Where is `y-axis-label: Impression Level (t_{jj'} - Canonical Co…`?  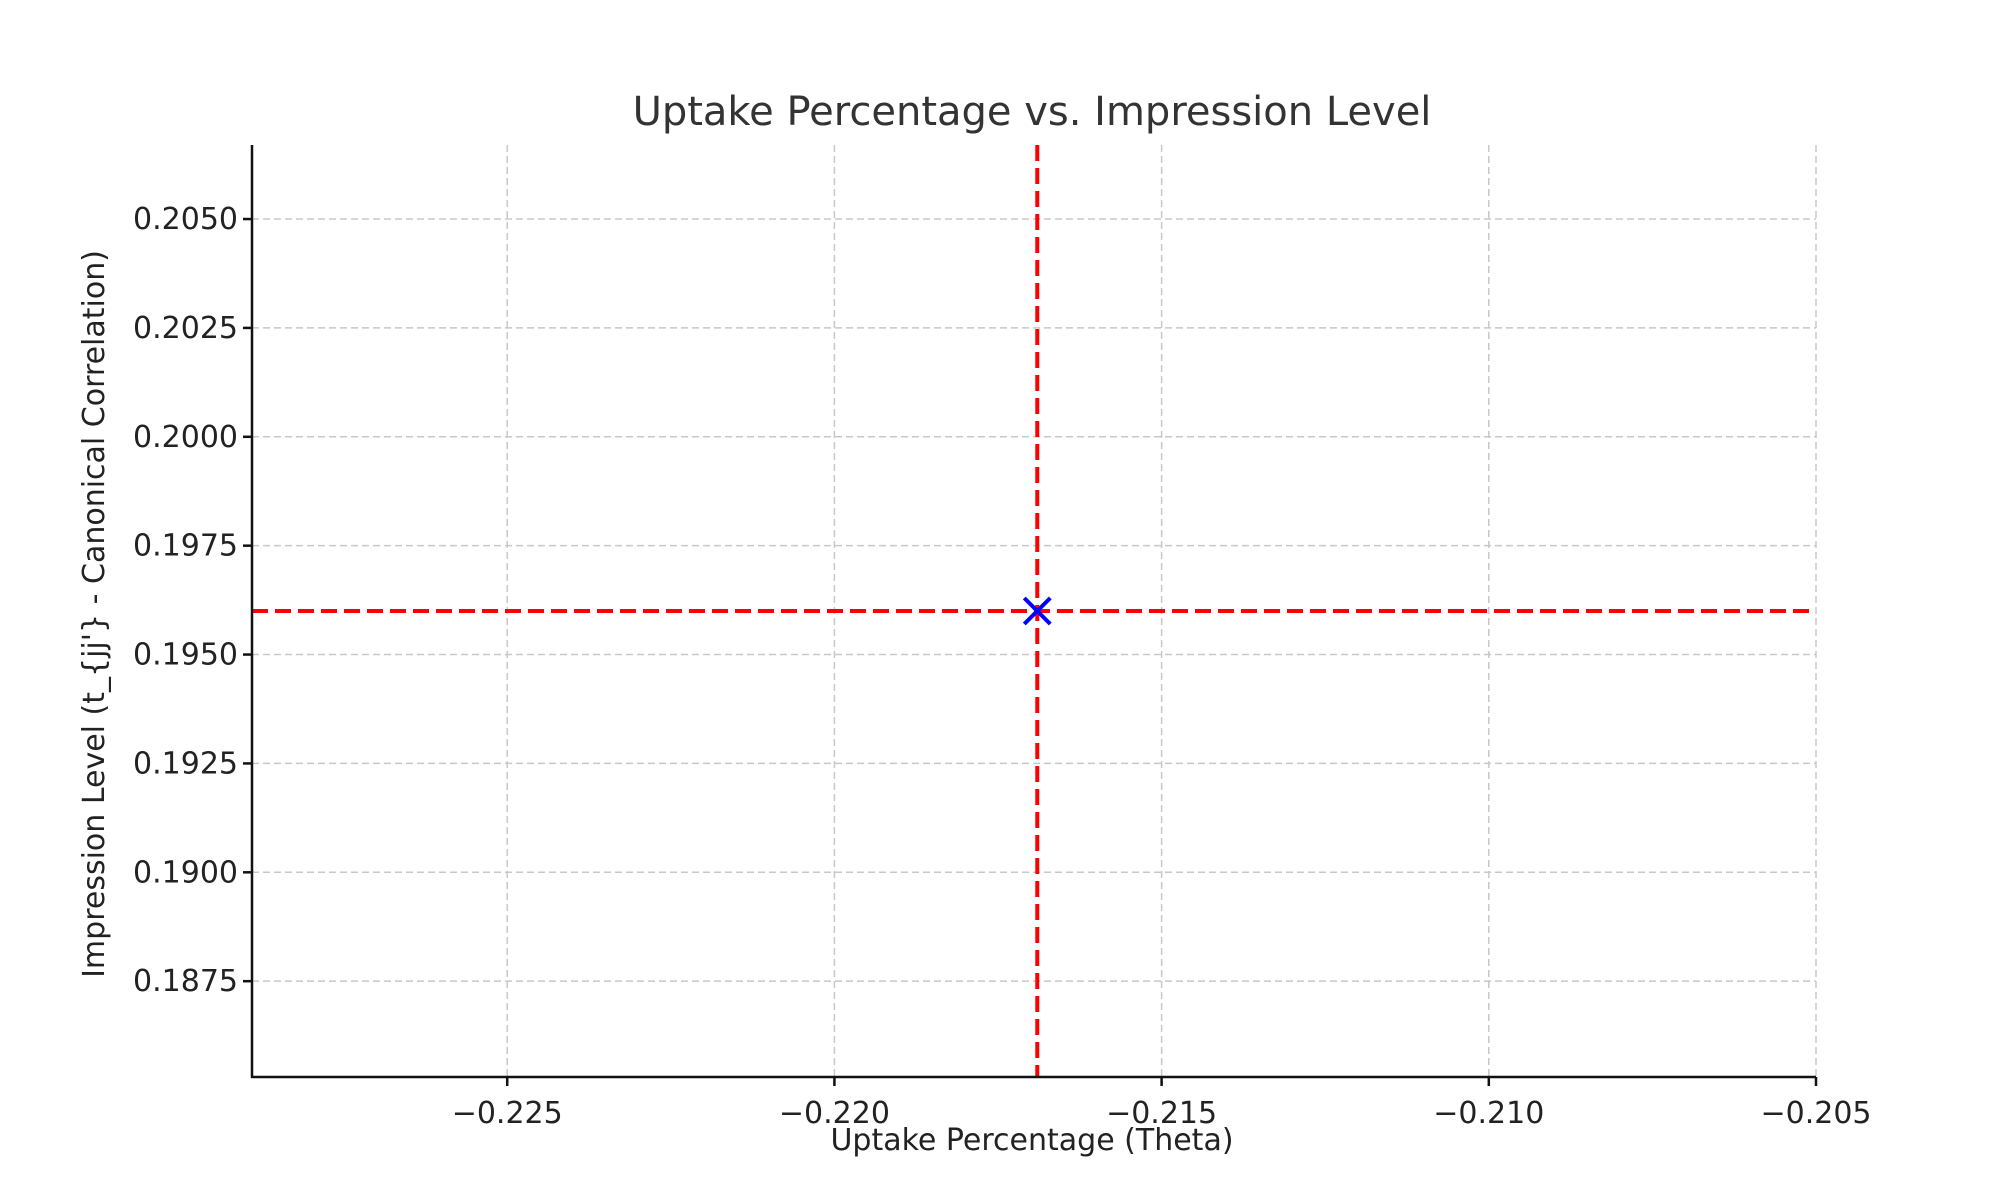
y-axis-label: Impression Level (t_{jj'} - Canonical Co… is located at coordinates (94, 614).